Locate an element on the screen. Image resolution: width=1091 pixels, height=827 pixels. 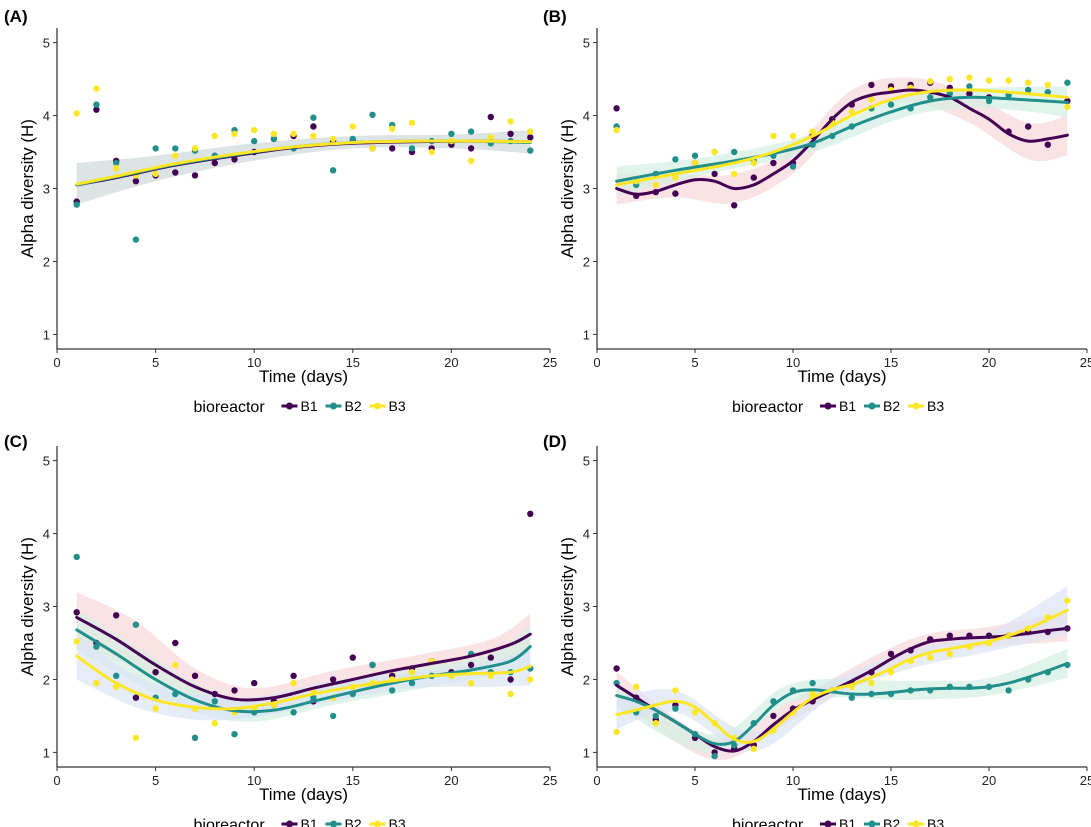
legend-item-b1: B1 is located at coordinates (299, 821).